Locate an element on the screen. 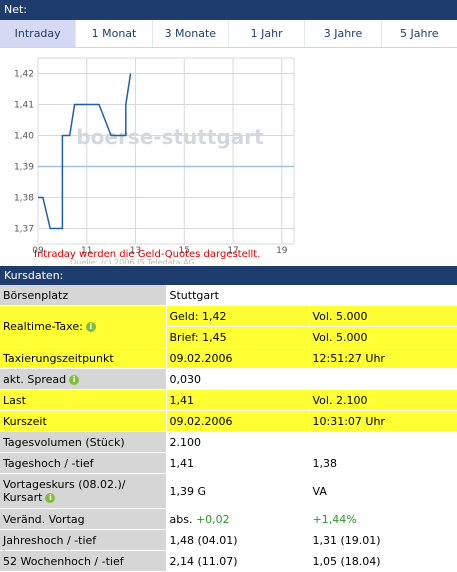 The height and width of the screenshot is (572, 457). x-tick-label: 09 is located at coordinates (38, 251).